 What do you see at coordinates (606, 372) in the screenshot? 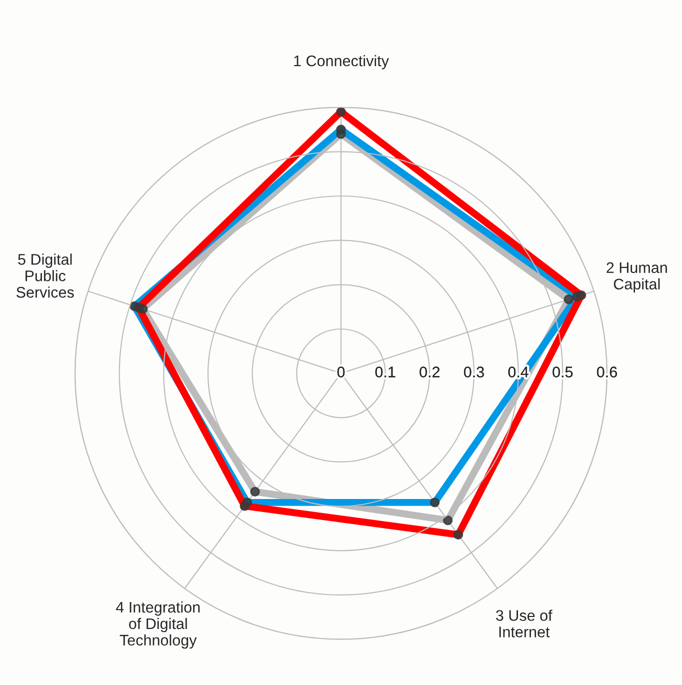
I see `y-tick-label: 0.6` at bounding box center [606, 372].